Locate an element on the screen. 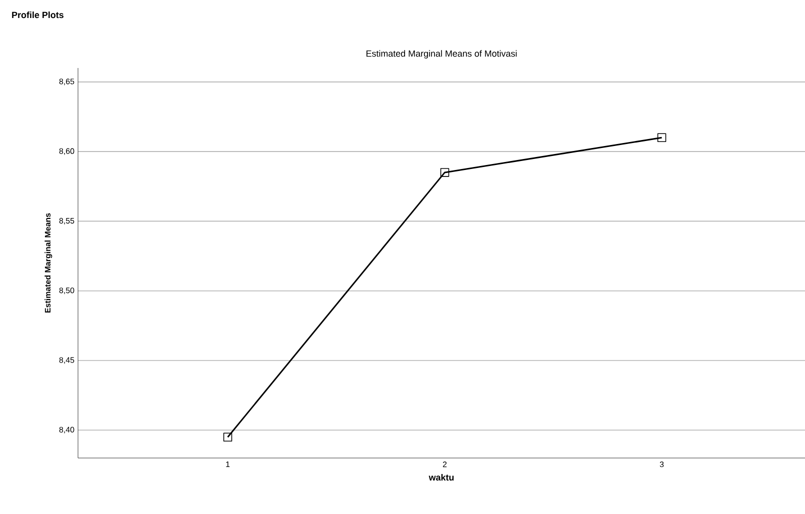  x-axis-title: waktu is located at coordinates (441, 477).